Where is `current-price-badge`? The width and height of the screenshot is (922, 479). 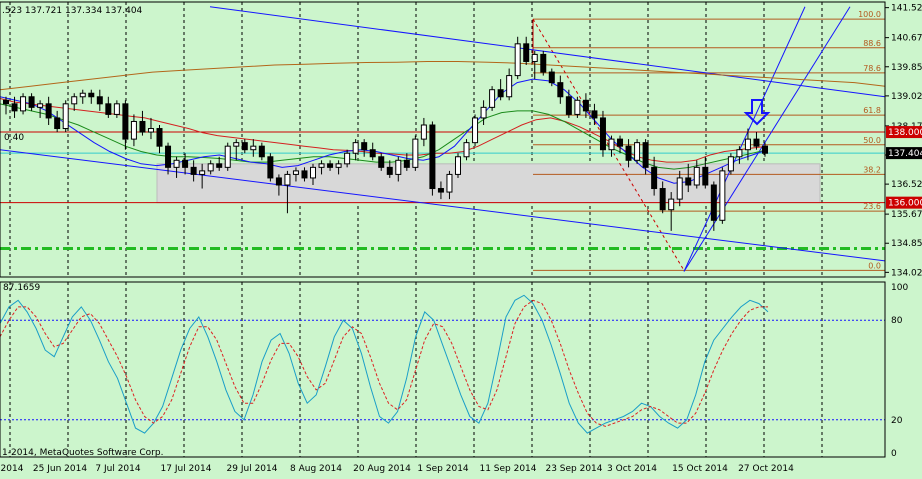
current-price-badge is located at coordinates (904, 153).